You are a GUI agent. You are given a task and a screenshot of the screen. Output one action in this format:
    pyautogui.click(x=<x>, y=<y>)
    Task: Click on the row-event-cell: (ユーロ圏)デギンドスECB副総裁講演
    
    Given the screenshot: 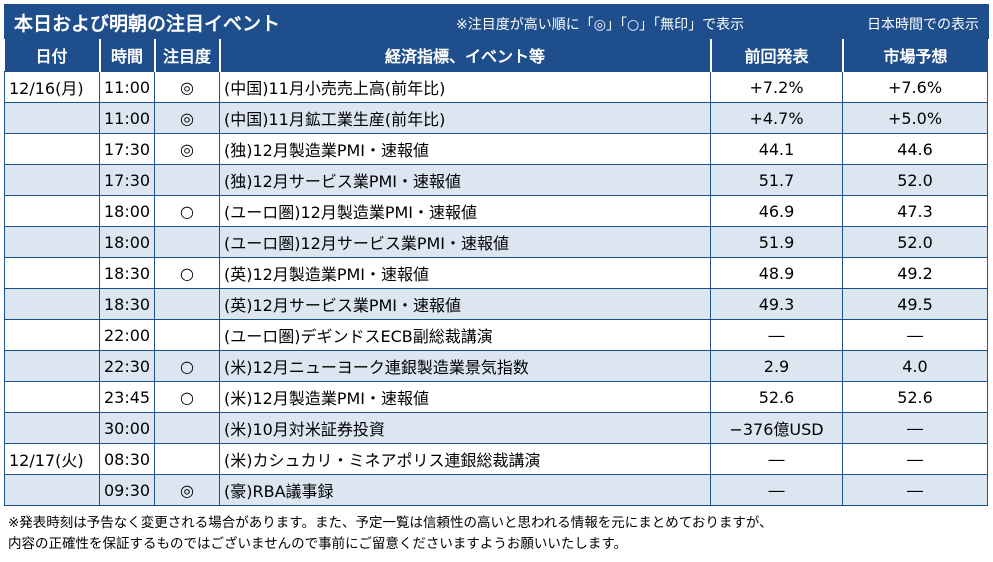 What is the action you would take?
    pyautogui.click(x=465, y=335)
    